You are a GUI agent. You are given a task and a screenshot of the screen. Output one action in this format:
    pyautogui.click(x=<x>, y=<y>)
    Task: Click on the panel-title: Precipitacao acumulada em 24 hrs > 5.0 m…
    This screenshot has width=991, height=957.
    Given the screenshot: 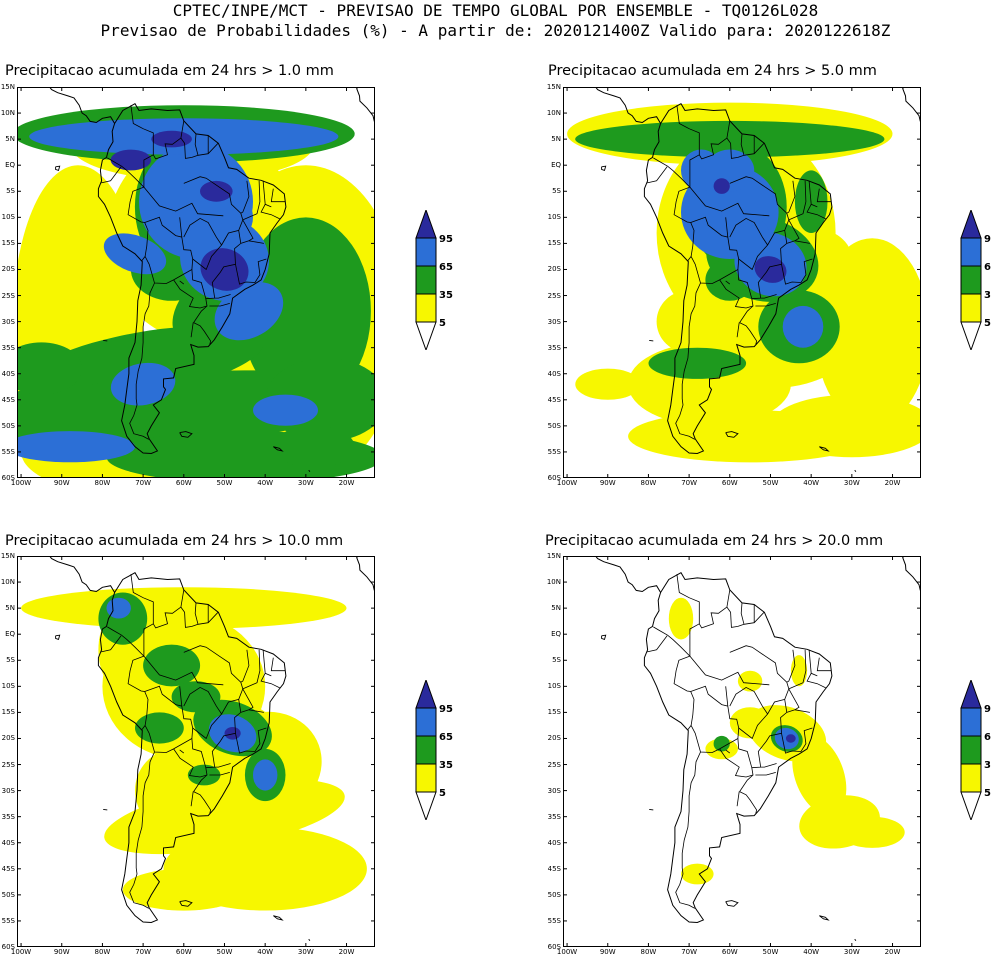 What is the action you would take?
    pyautogui.click(x=712, y=71)
    